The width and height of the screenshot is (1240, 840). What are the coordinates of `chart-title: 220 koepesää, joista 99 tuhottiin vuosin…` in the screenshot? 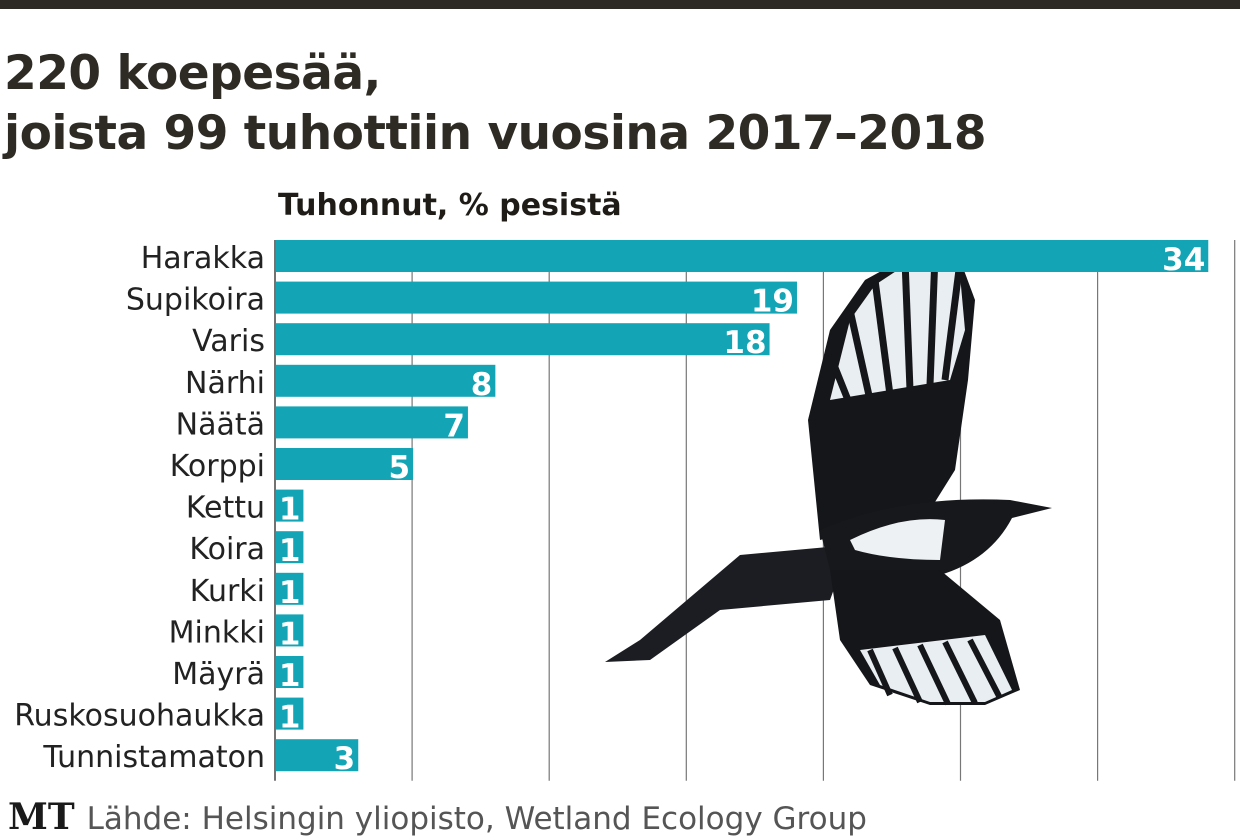 It's located at (495, 104).